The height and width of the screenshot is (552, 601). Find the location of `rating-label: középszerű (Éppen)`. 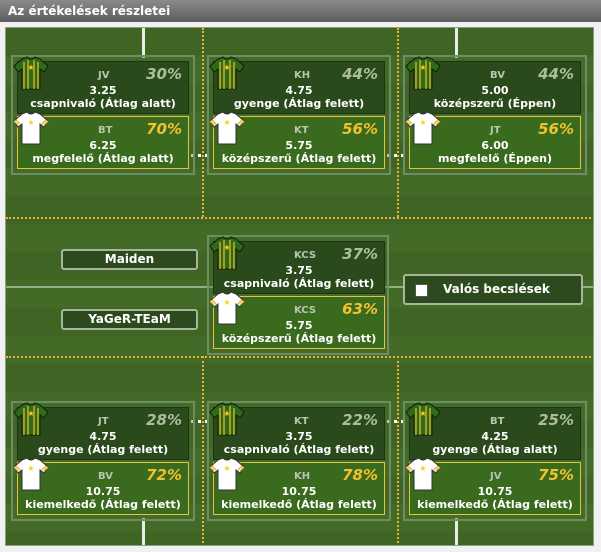

rating-label: középszerű (Éppen) is located at coordinates (495, 103).